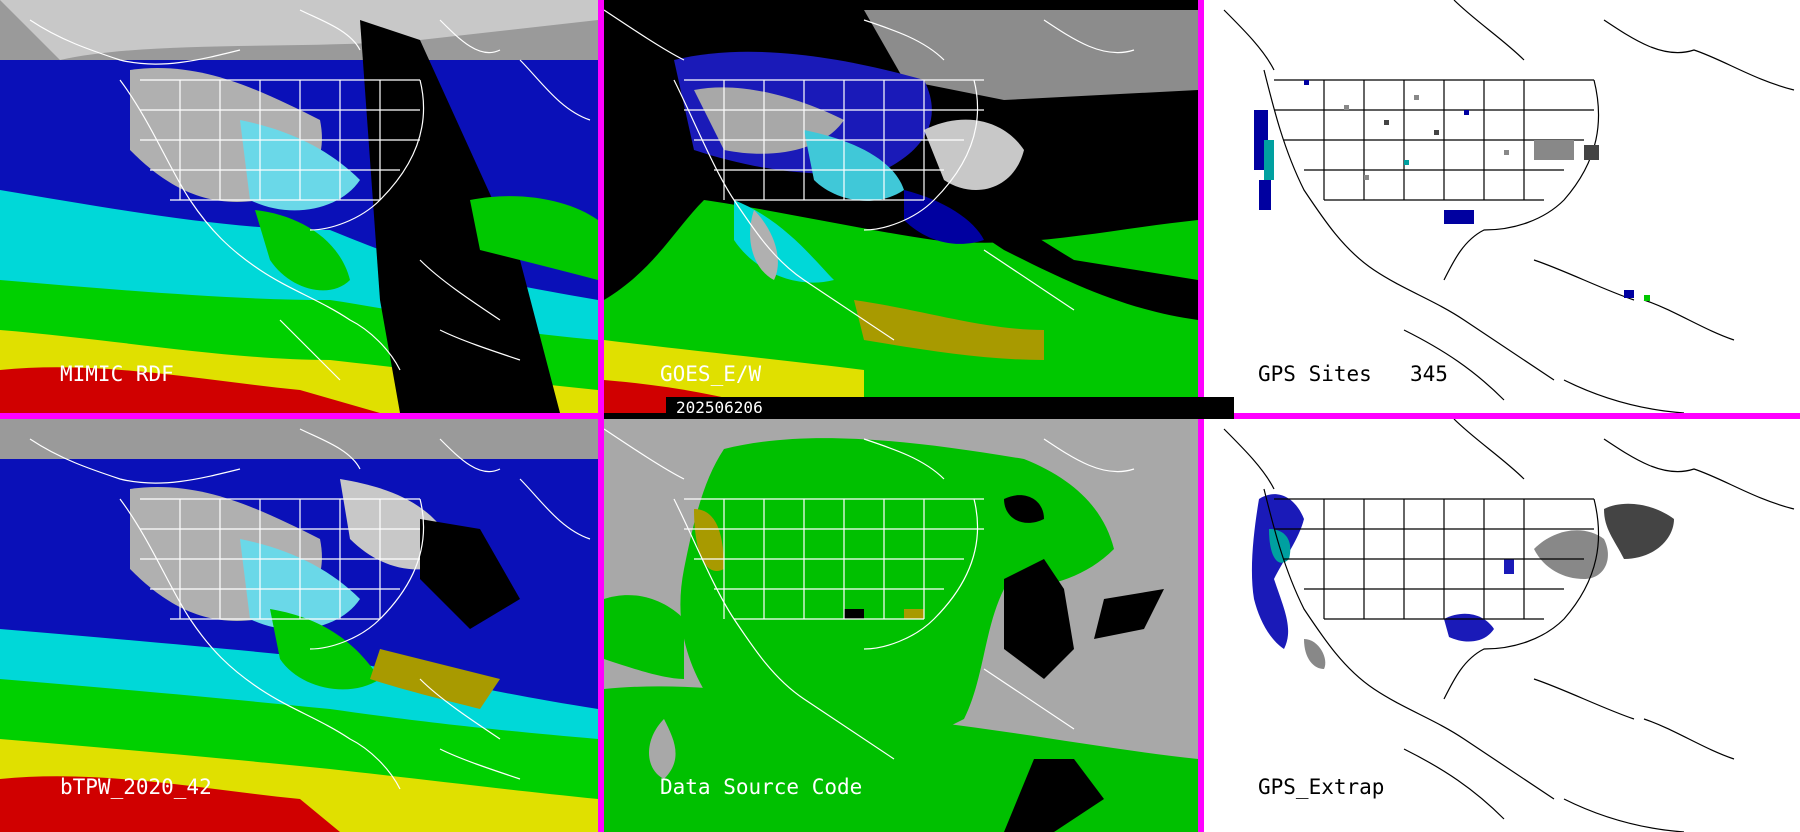 The width and height of the screenshot is (1800, 832). Describe the element at coordinates (1452, 190) in the screenshot. I see `gps-site-markers` at that location.